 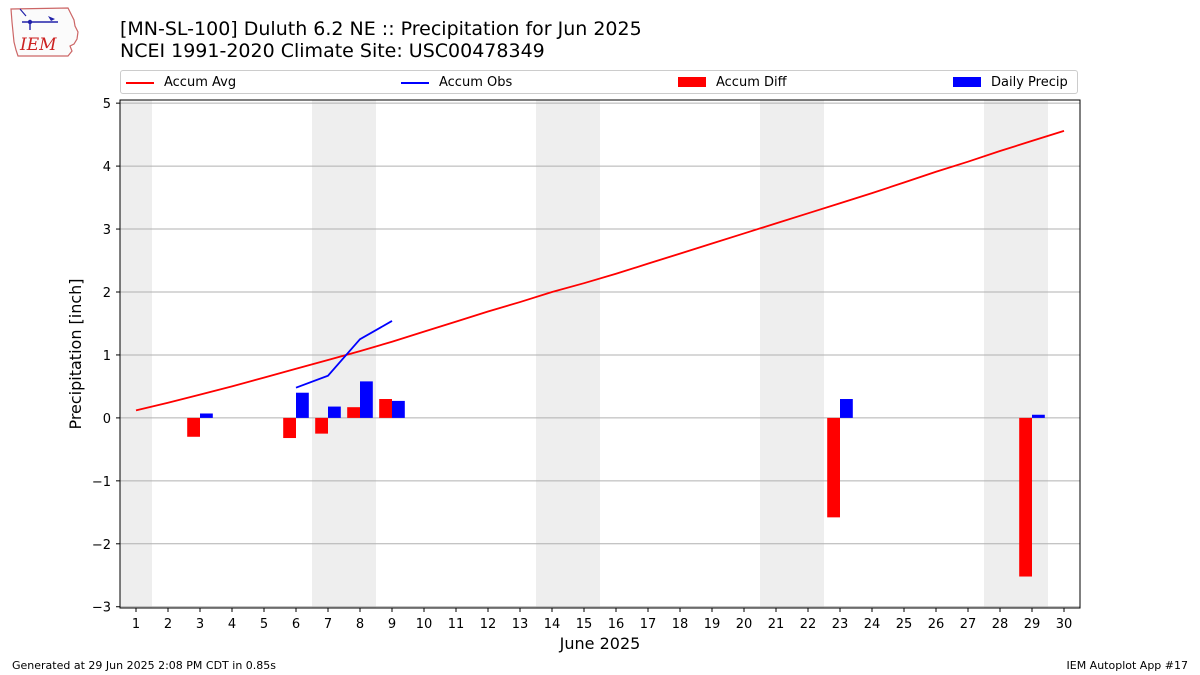 What do you see at coordinates (168, 624) in the screenshot?
I see `x-tick-label: 2` at bounding box center [168, 624].